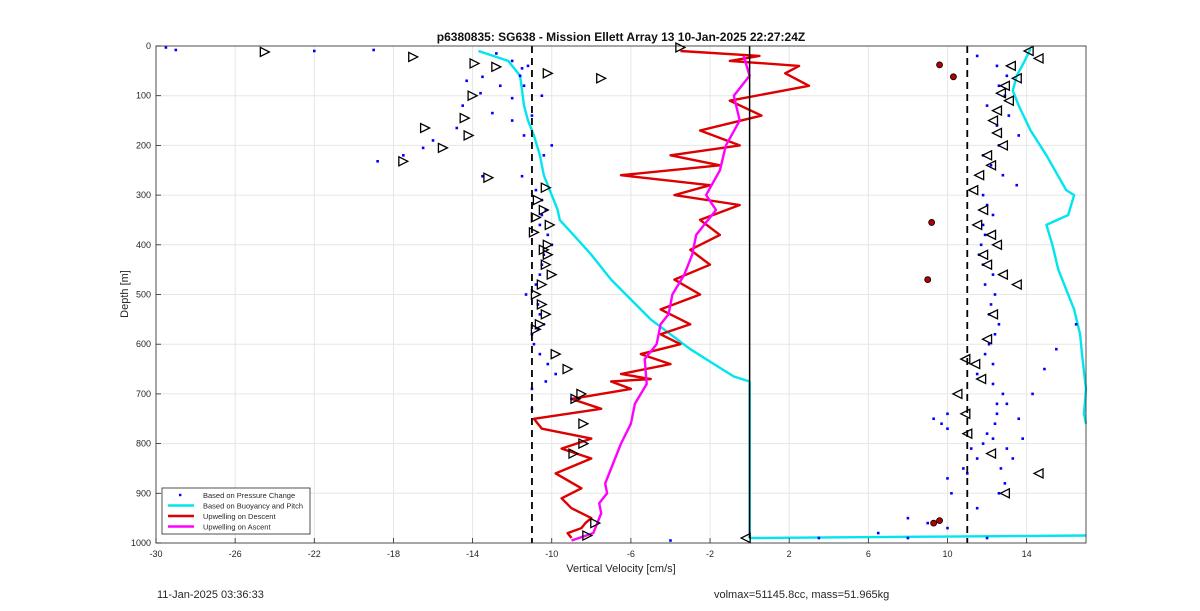  I want to click on y-tick-label: 100, so click(143, 96).